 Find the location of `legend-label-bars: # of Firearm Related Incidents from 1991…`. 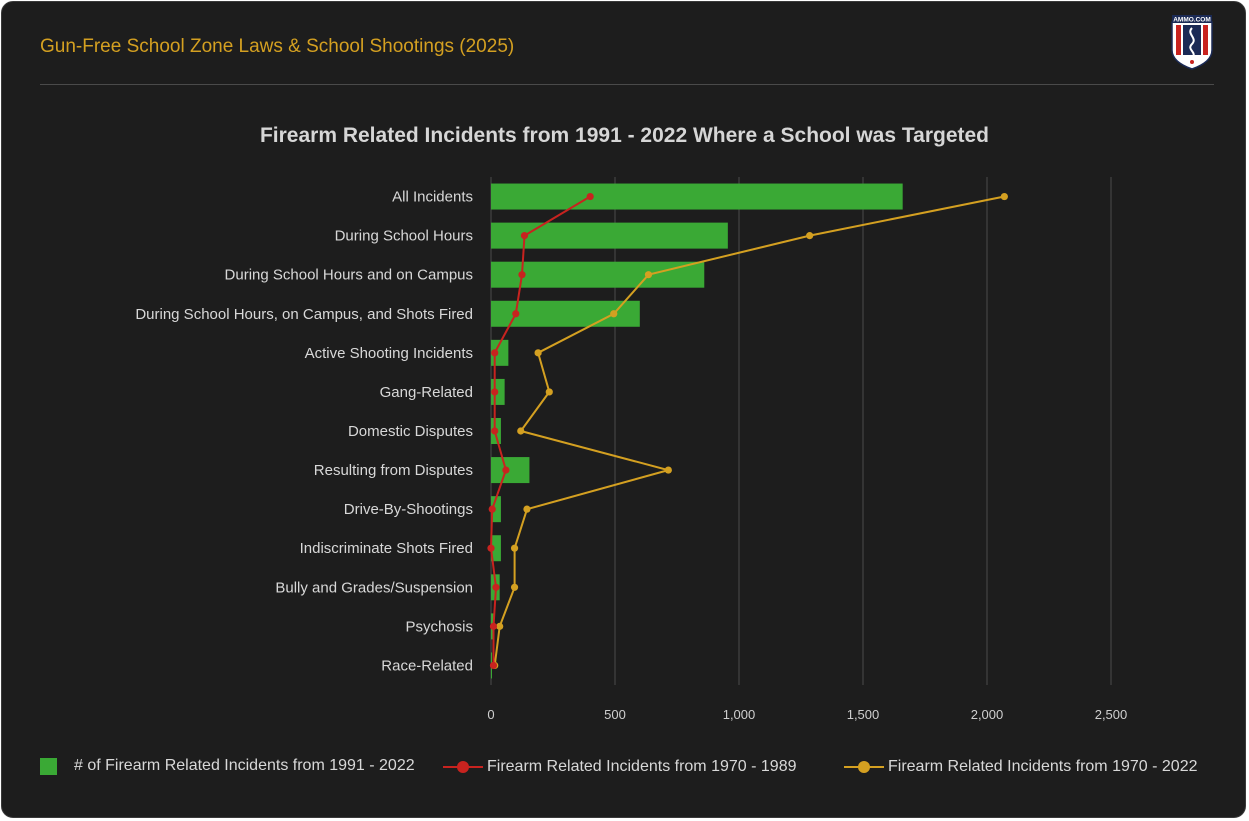

legend-label-bars: # of Firearm Related Incidents from 1991… is located at coordinates (244, 765).